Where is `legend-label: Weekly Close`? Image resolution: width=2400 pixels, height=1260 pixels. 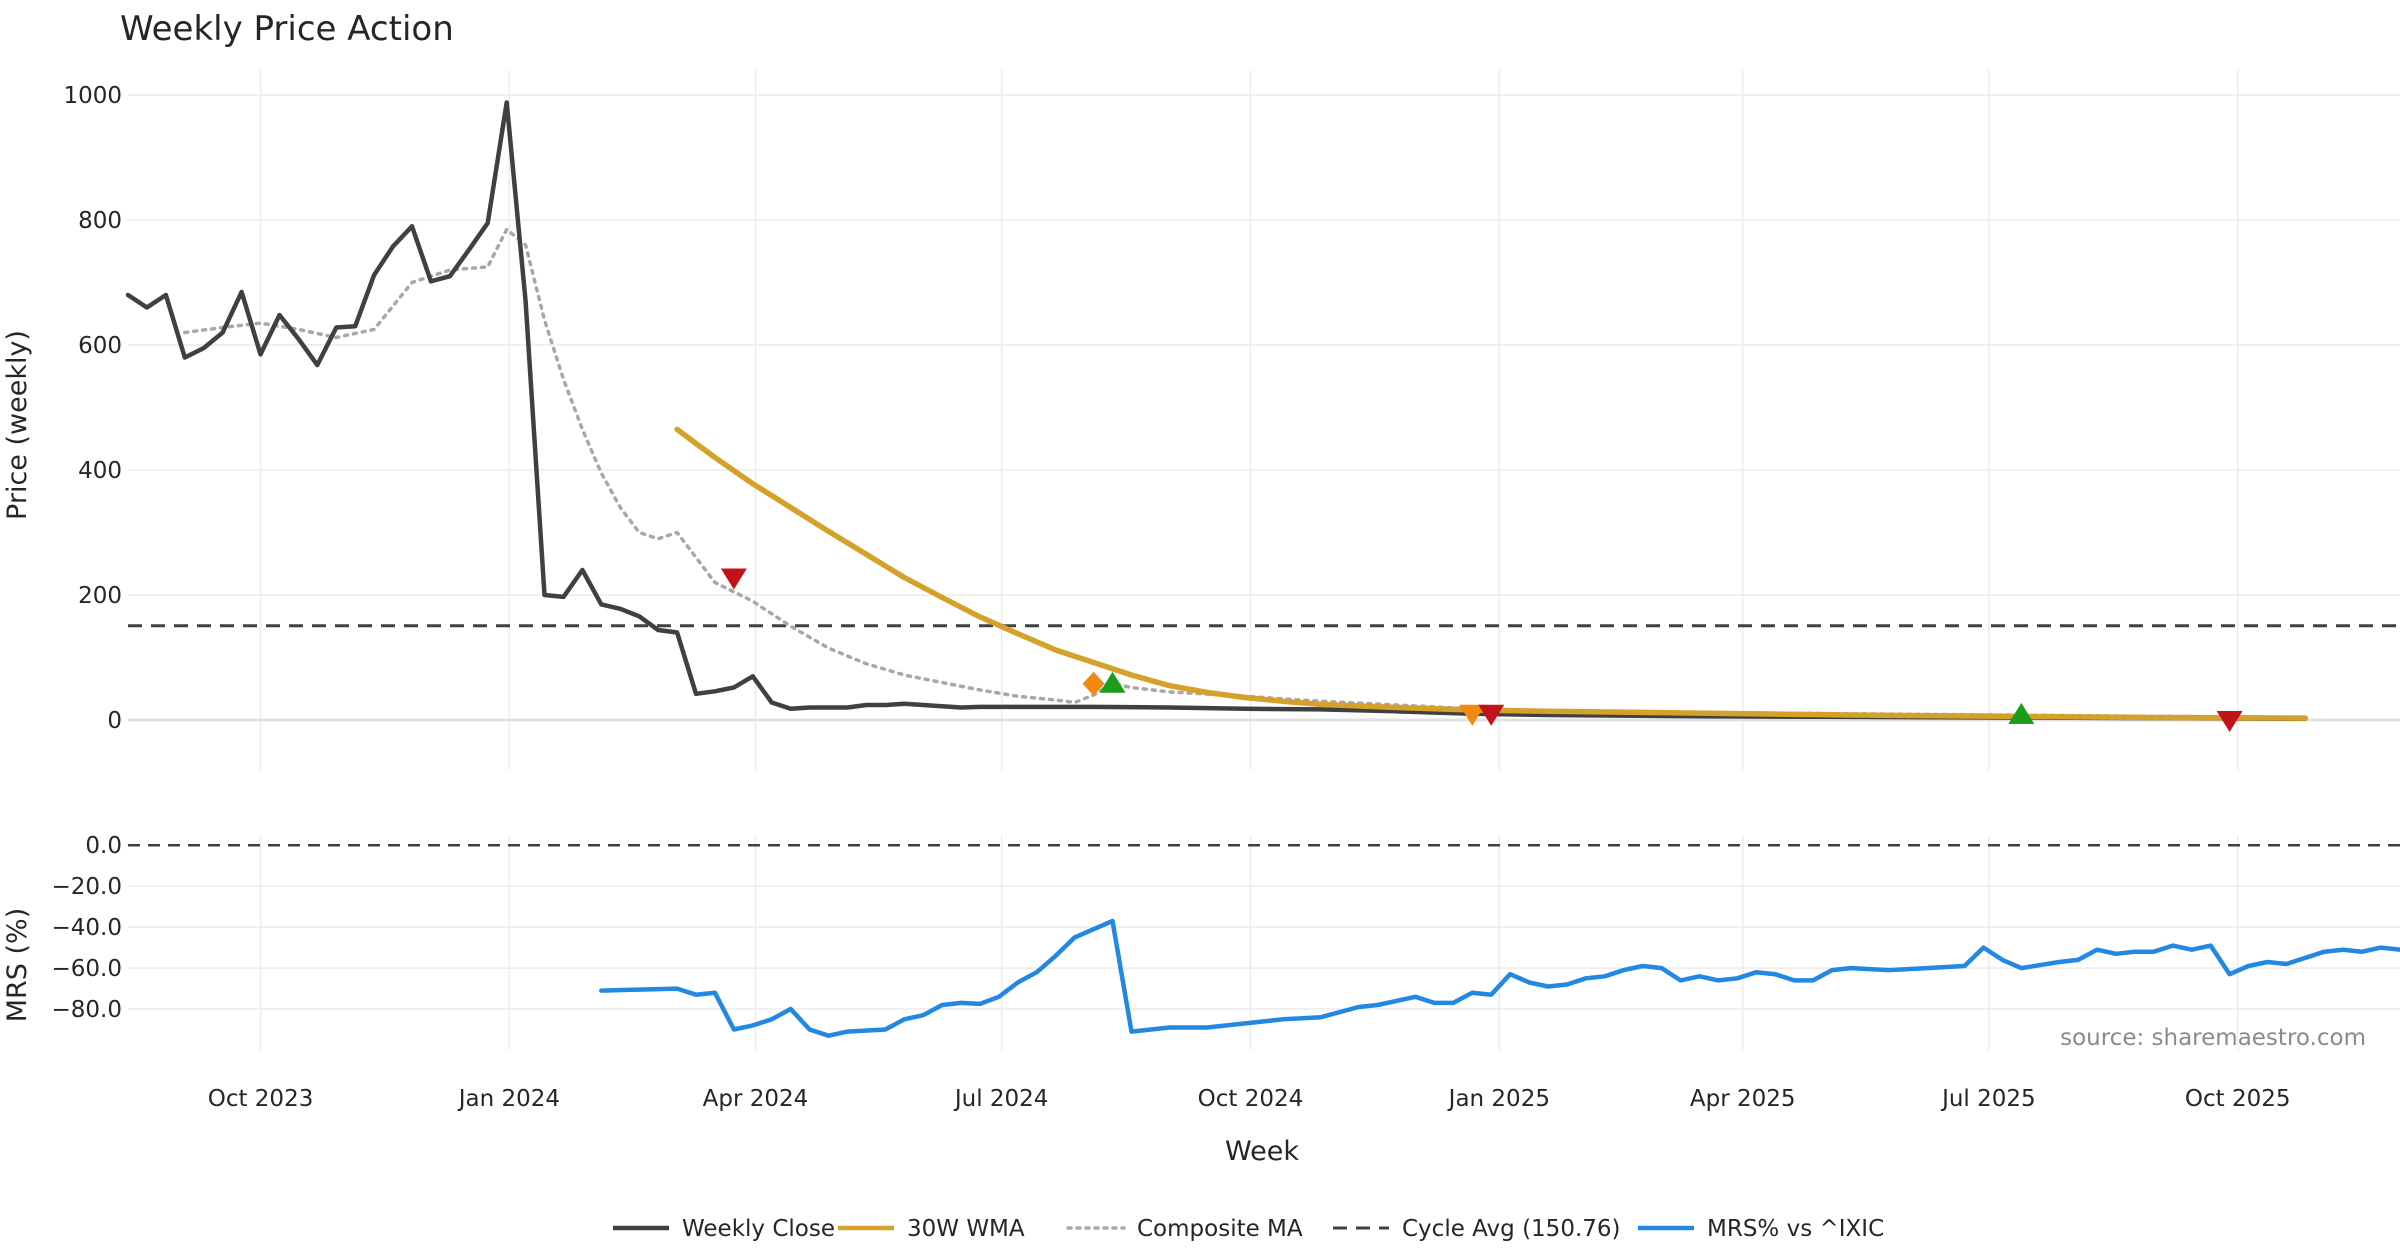
legend-label: Weekly Close is located at coordinates (758, 1229).